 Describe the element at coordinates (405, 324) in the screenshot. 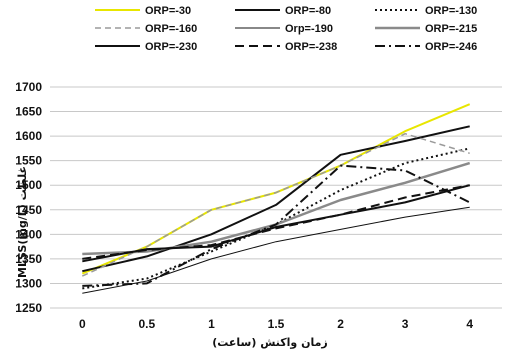

I see `x-tick-label: 3` at that location.